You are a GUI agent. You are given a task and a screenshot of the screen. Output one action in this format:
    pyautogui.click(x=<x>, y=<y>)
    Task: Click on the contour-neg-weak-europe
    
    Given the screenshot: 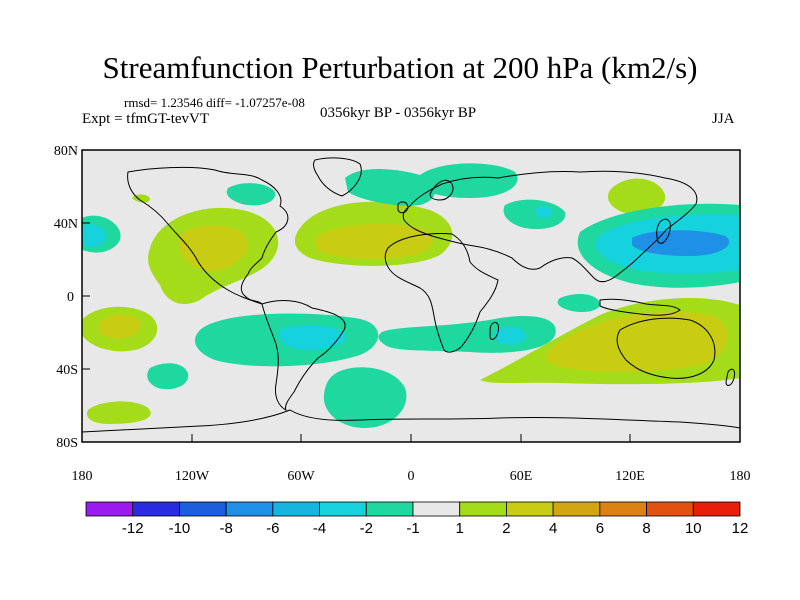 What is the action you would take?
    pyautogui.click(x=534, y=214)
    